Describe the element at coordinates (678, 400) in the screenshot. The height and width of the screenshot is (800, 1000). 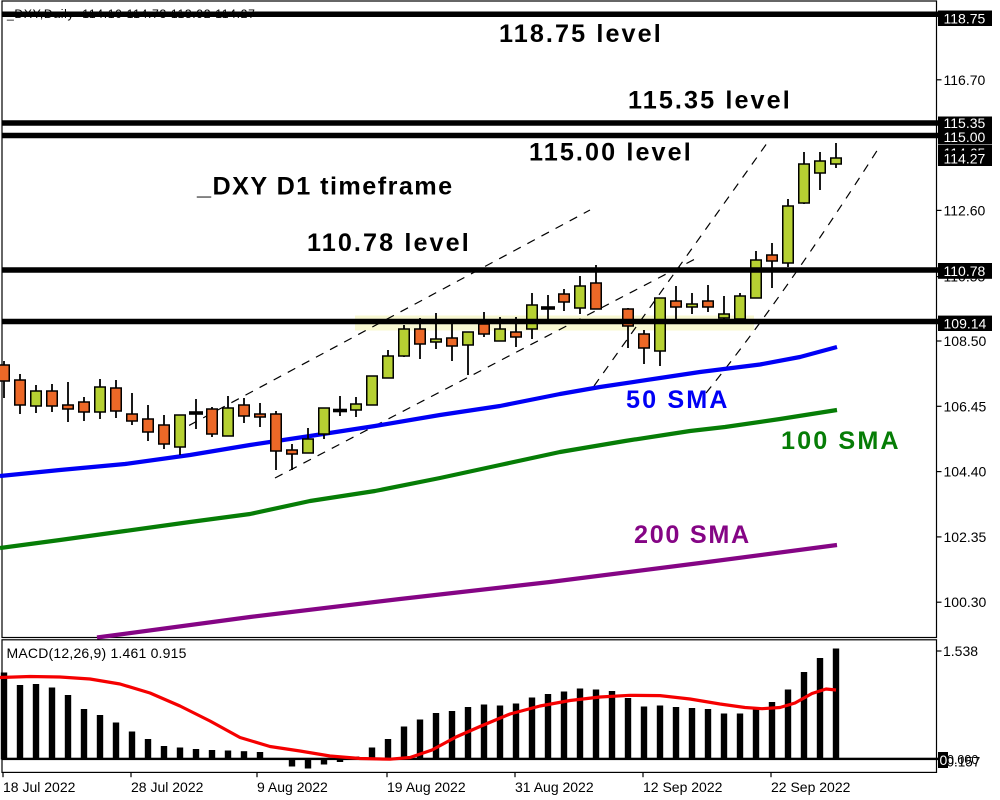
I see `svg-text: 50 SMA` at that location.